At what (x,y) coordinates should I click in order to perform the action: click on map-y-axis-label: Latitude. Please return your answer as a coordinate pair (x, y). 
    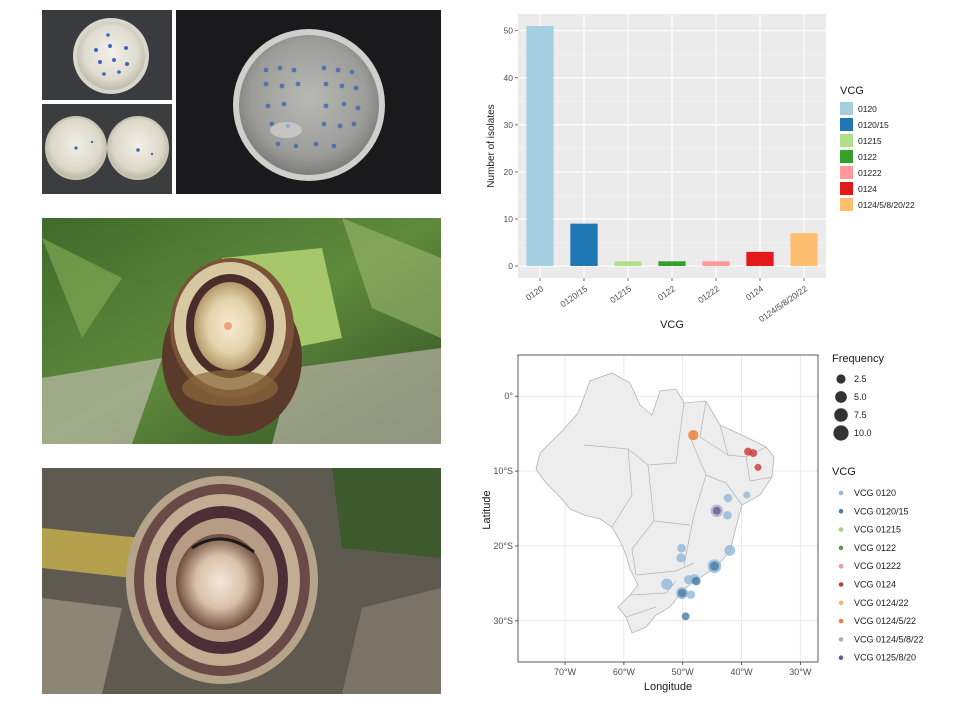
    Looking at the image, I should click on (487, 509).